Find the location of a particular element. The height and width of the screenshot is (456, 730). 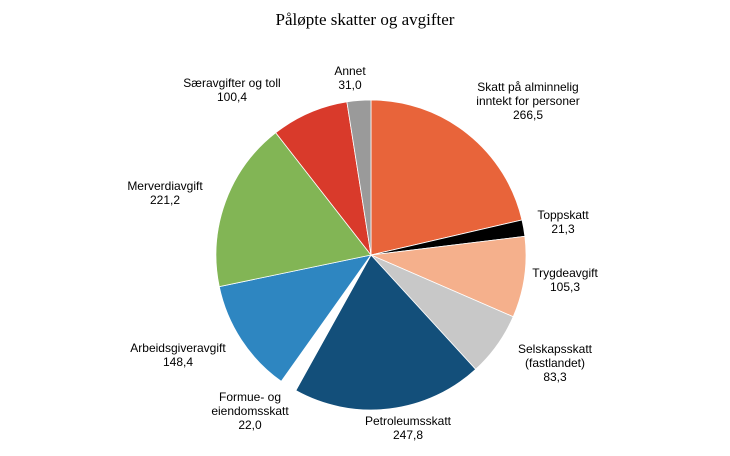

value-label: 266,5 is located at coordinates (528, 115).